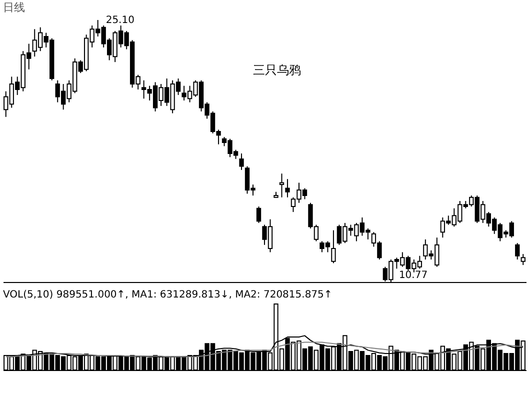  What do you see at coordinates (167, 295) in the screenshot?
I see `text: VOL(5,10) 989551.000↑, MA1: 631289.813↓, MA2: 720815.875↑` at bounding box center [167, 295].